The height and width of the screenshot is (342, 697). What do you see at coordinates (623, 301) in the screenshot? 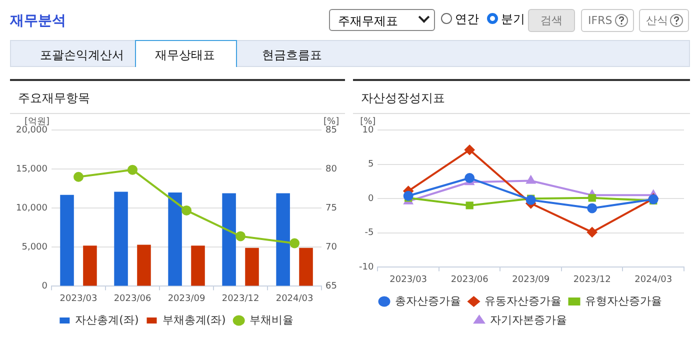
I see `legend-label: 유형자산증가율` at bounding box center [623, 301].